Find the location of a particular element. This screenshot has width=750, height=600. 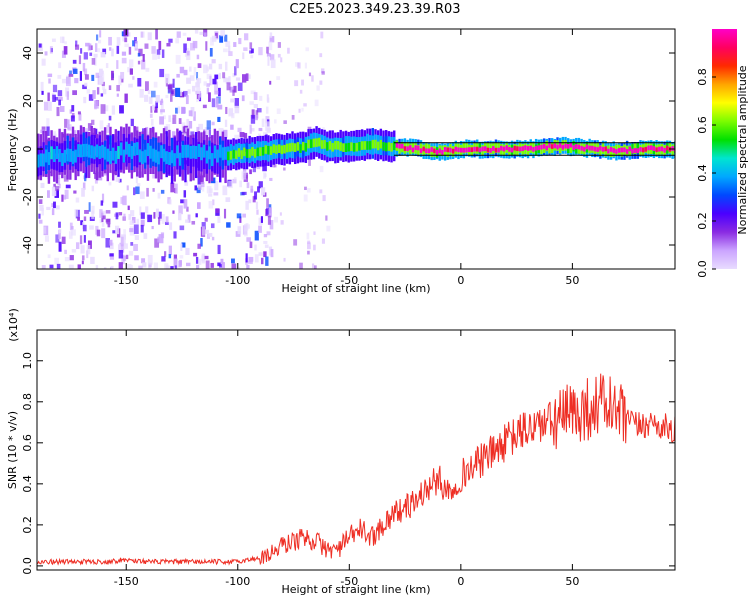

colorbar-tick-label: 0.4 is located at coordinates (702, 173).